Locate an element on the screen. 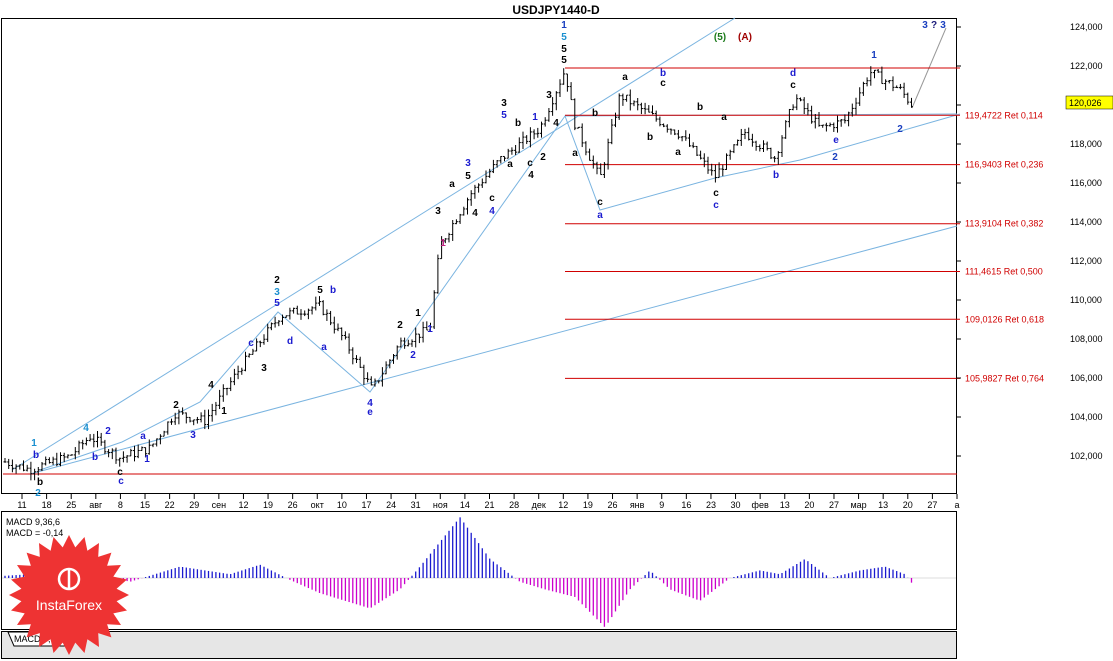  instaforex-logo-shape is located at coordinates (69, 595).